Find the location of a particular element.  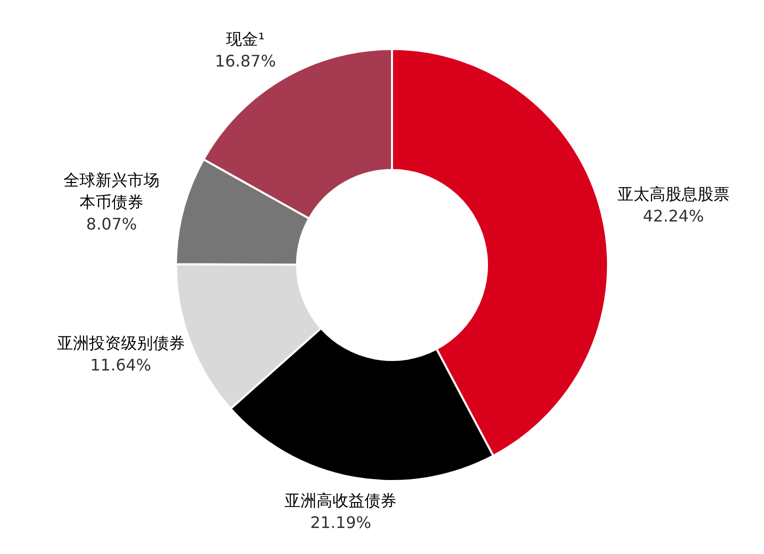

data-label: 42.24% is located at coordinates (673, 216).